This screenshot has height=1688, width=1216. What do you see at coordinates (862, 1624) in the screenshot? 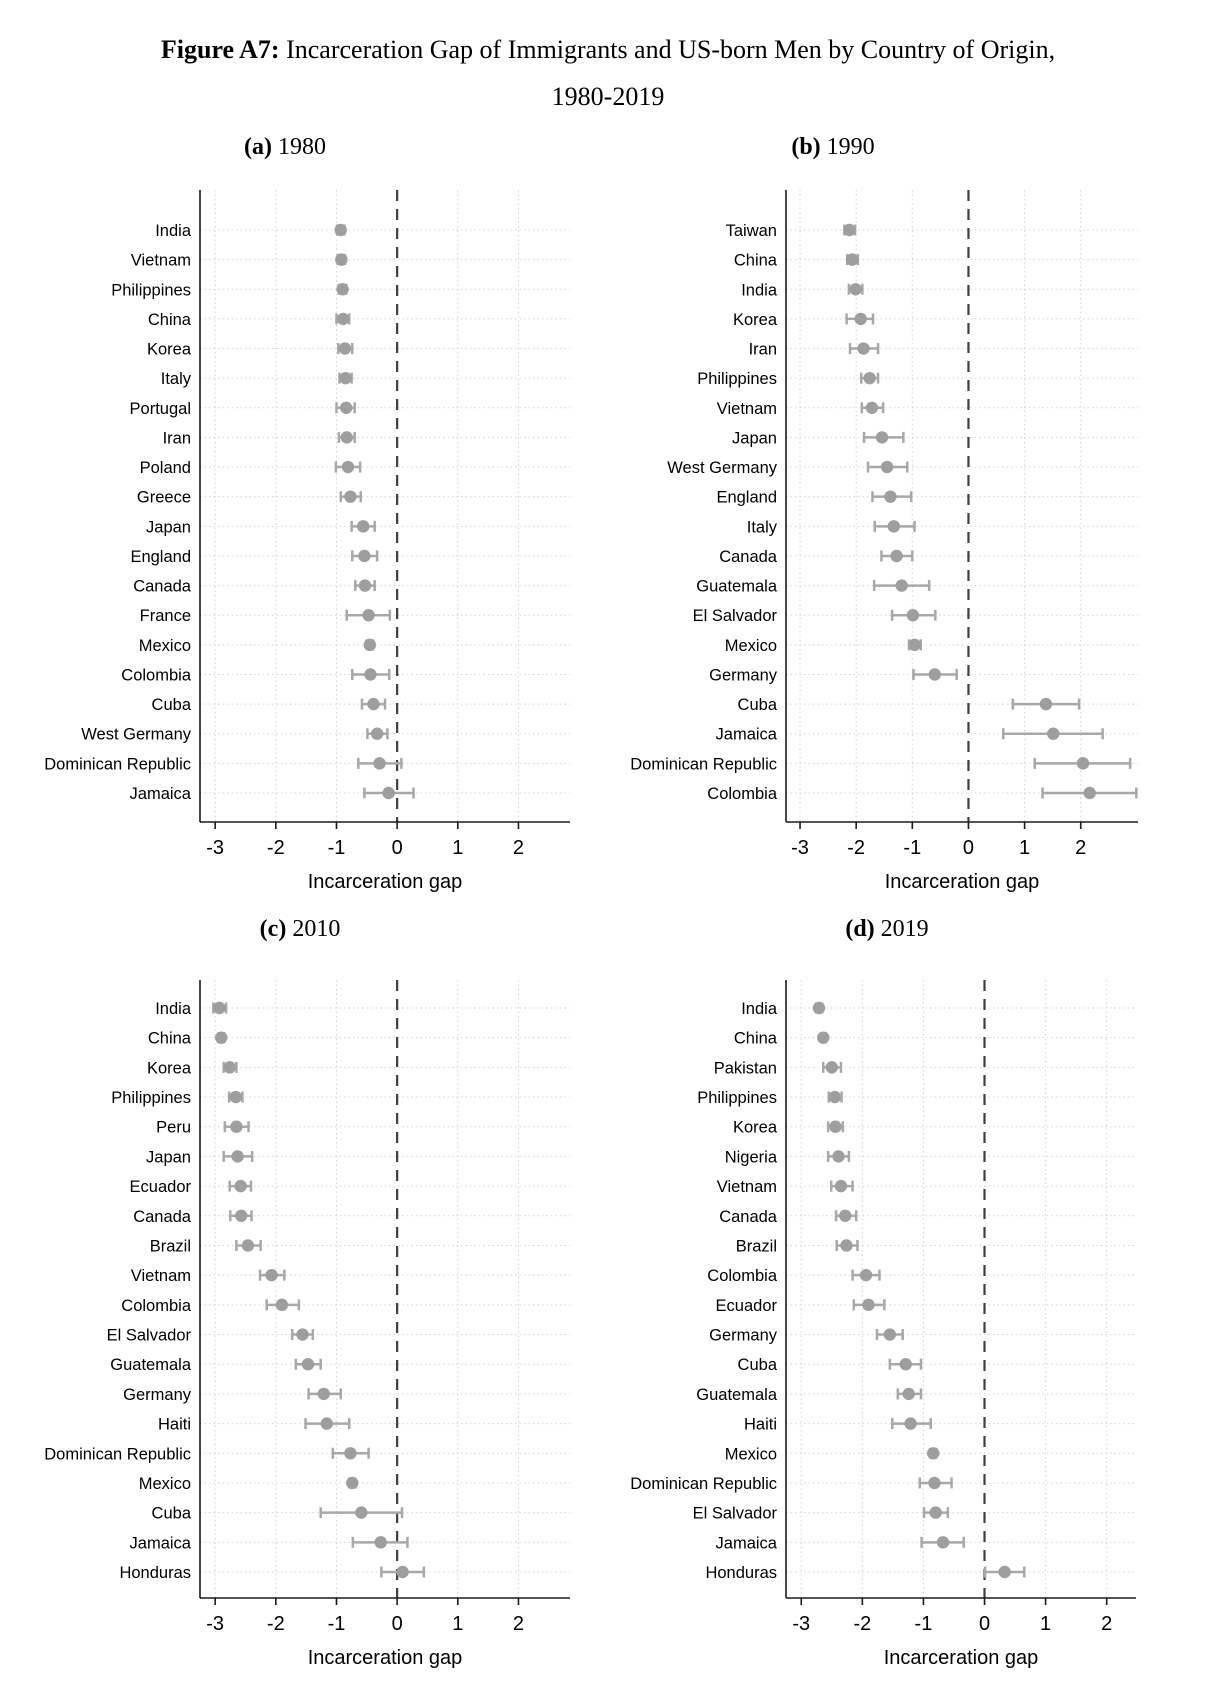
I see `tick-label: -2` at bounding box center [862, 1624].